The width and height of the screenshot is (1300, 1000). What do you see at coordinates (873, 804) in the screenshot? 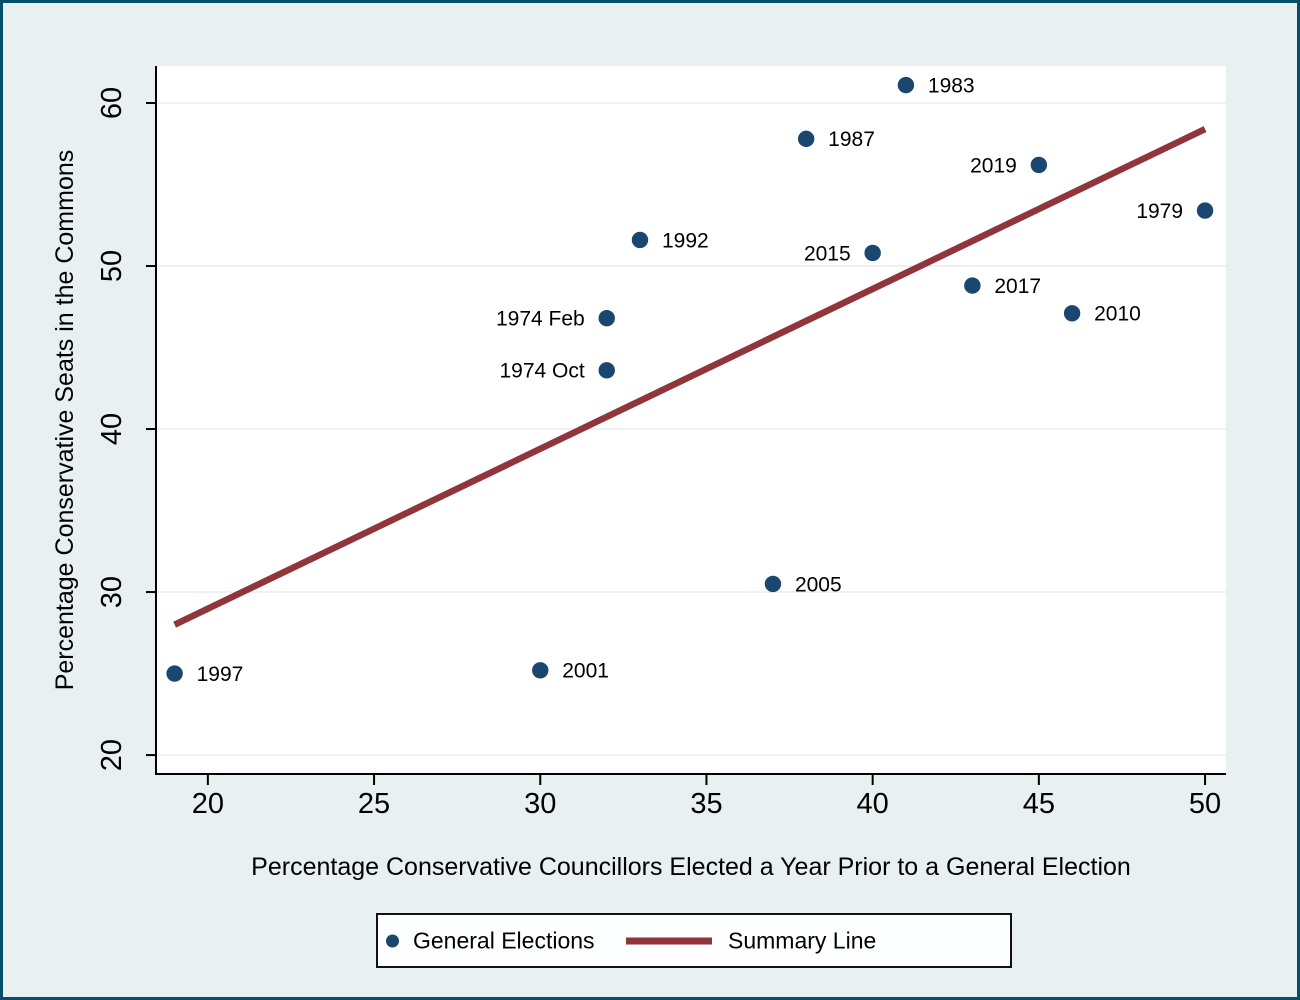
I see `x-tick-label-40: 40` at bounding box center [873, 804].